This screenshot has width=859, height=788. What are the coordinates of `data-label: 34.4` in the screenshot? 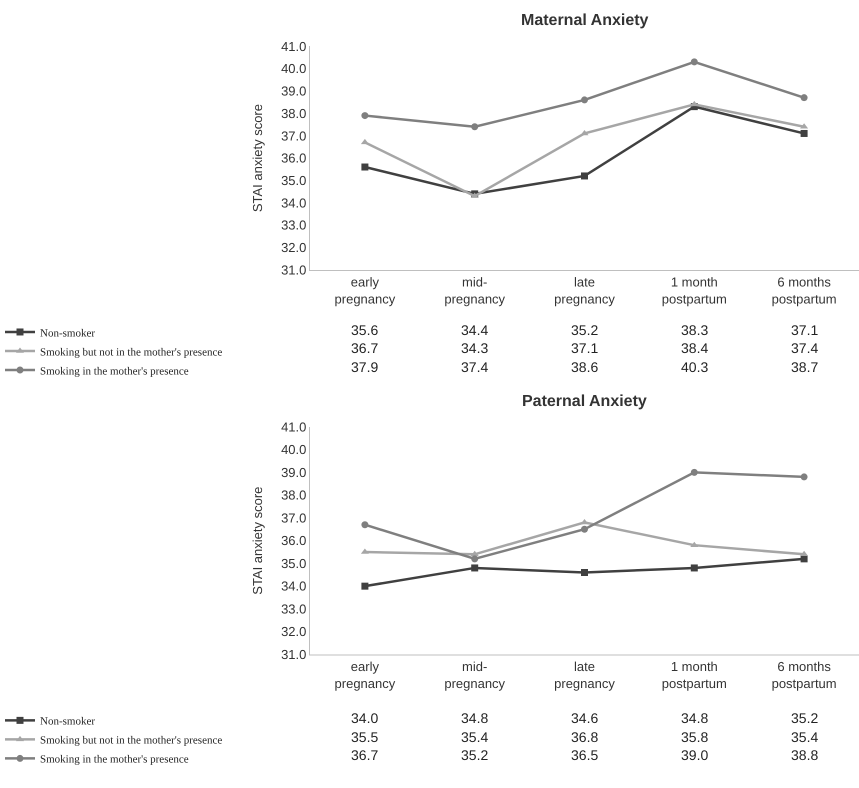 It's located at (474, 330).